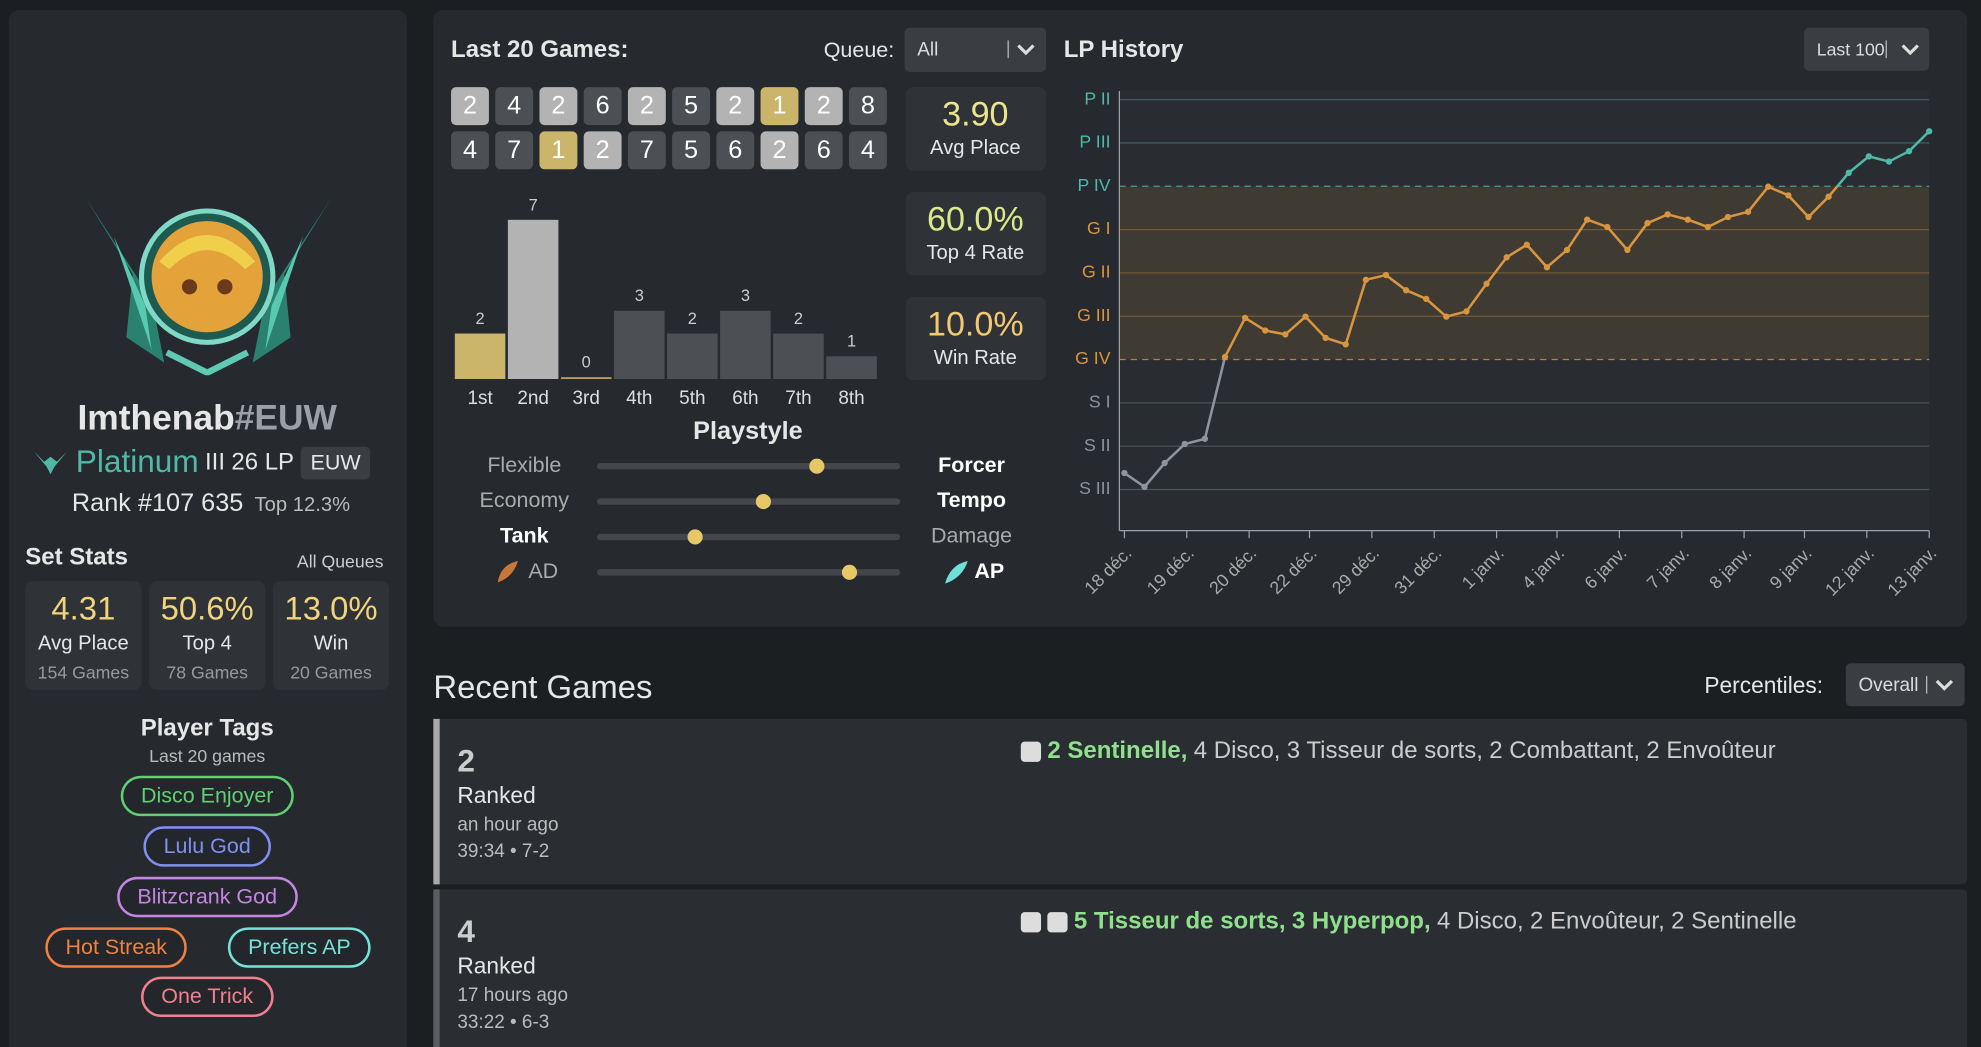 This screenshot has width=1981, height=1047. I want to click on trait: 2 Envoûteur,, so click(1597, 921).